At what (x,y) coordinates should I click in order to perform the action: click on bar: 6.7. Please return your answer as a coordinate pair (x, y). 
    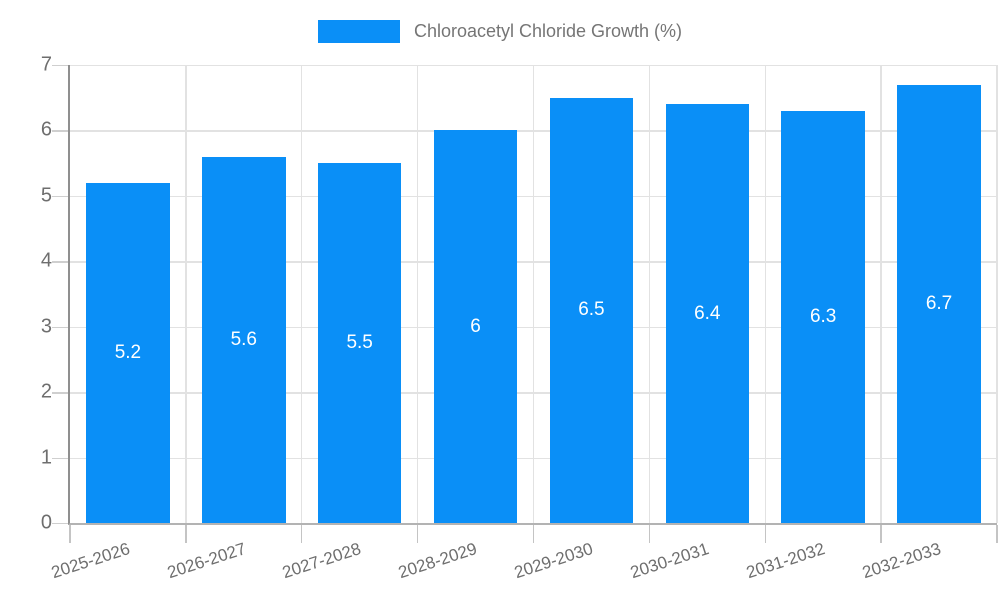
    Looking at the image, I should click on (939, 303).